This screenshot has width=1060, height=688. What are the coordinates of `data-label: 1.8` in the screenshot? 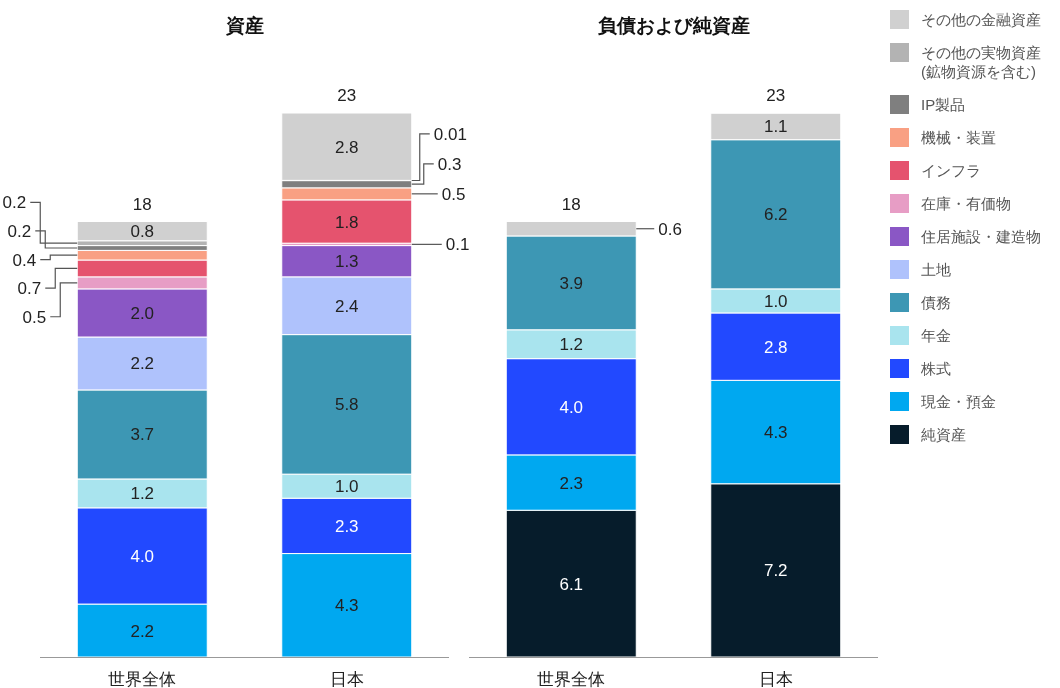 It's located at (346, 222).